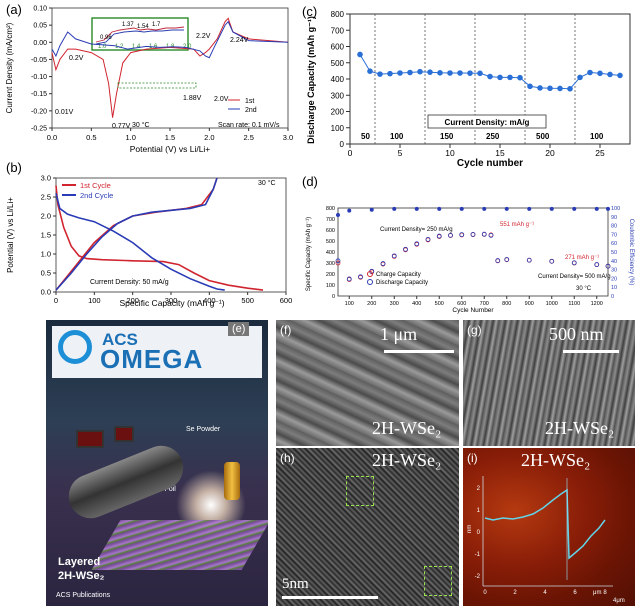 The image size is (635, 606). Describe the element at coordinates (247, 300) in the screenshot. I see `b-xtick-label: 500` at that location.